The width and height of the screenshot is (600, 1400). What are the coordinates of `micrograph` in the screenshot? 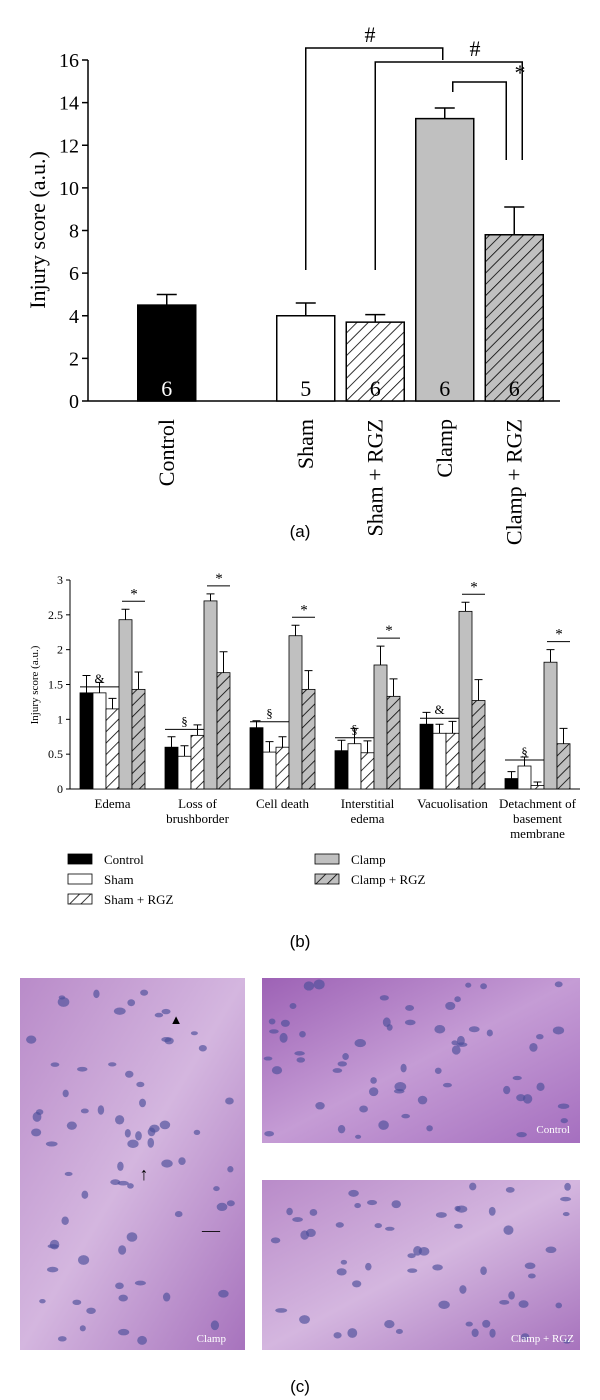 It's located at (421, 1060).